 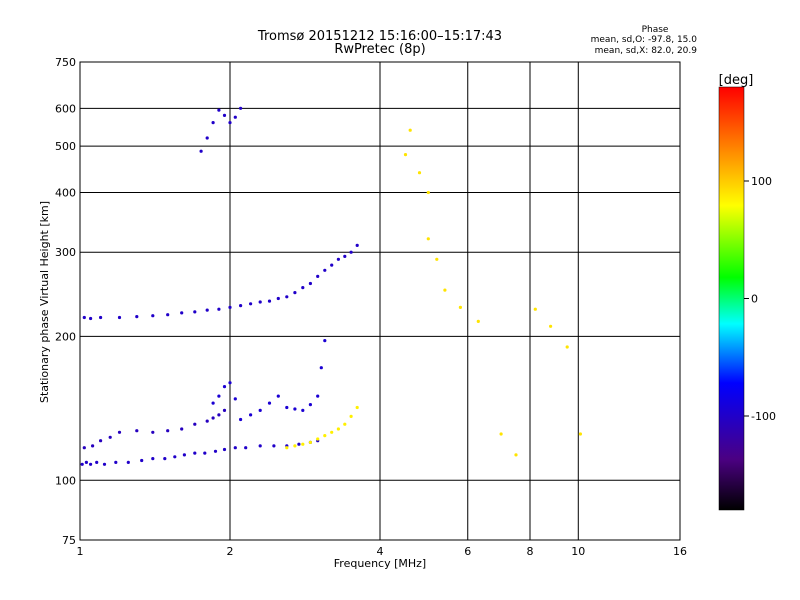 What do you see at coordinates (230, 551) in the screenshot?
I see `x-tick-label: 2` at bounding box center [230, 551].